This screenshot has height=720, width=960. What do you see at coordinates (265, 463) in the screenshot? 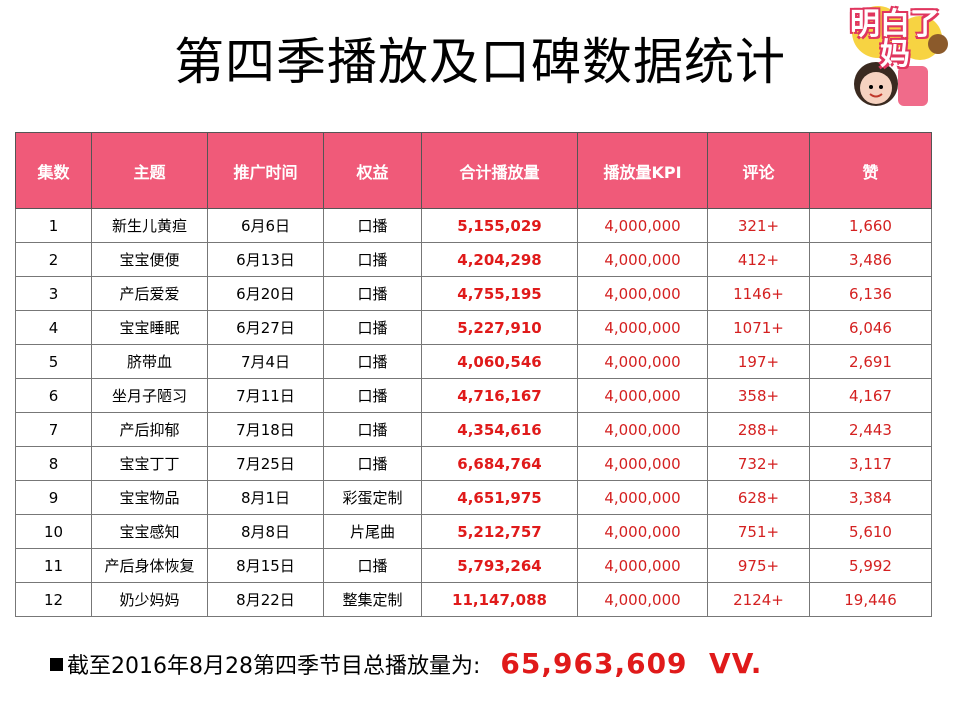
I see `cell-date: 7月25日` at bounding box center [265, 463].